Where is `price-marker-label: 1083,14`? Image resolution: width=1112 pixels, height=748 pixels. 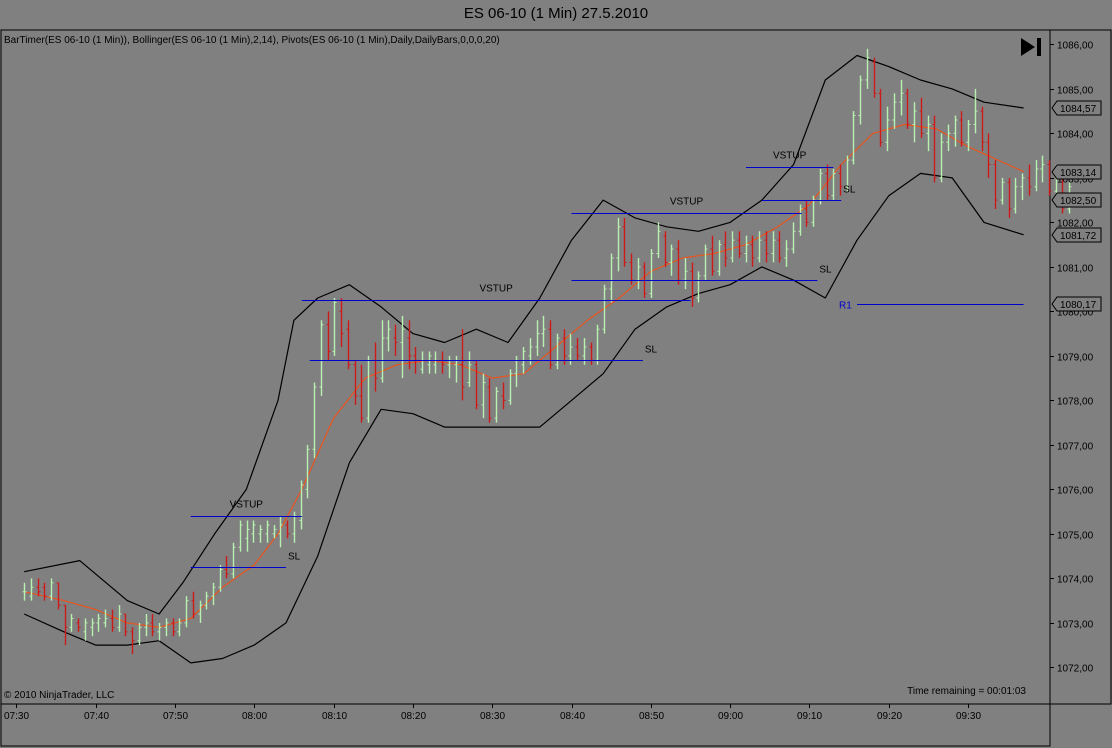 price-marker-label: 1083,14 is located at coordinates (1078, 173).